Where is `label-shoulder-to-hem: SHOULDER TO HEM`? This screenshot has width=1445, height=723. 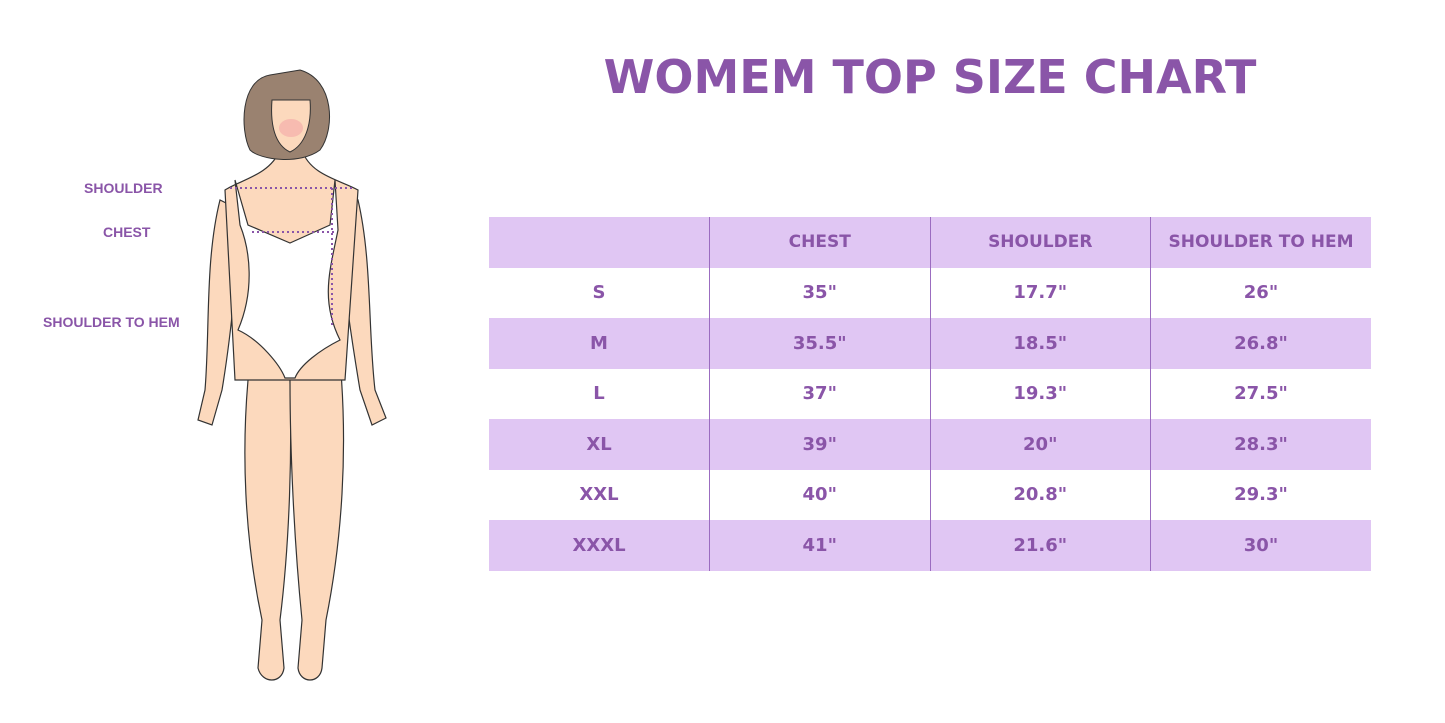
label-shoulder-to-hem: SHOULDER TO HEM is located at coordinates (111, 322).